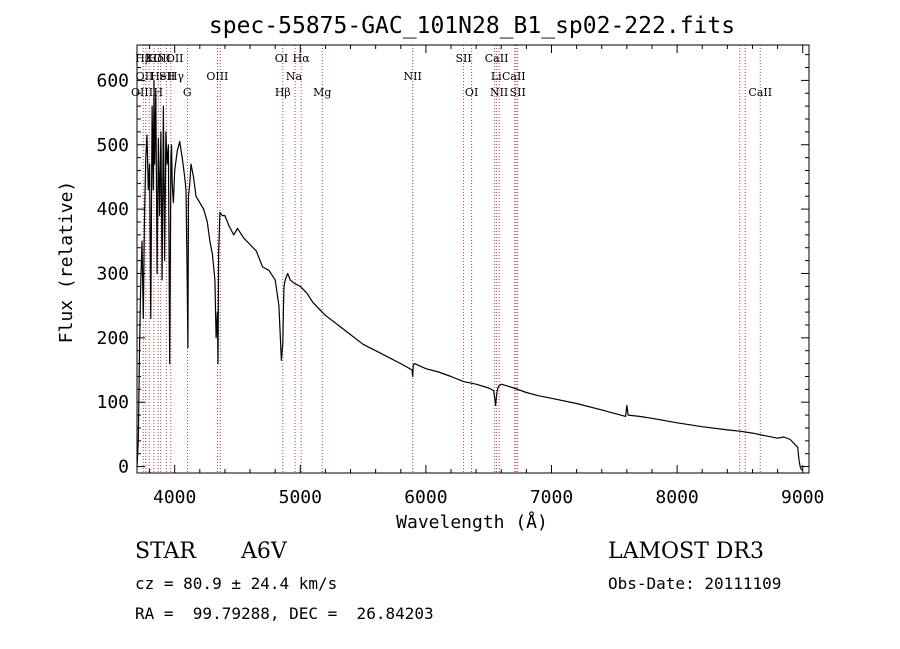  What do you see at coordinates (112, 209) in the screenshot?
I see `y-tick-label: 400` at bounding box center [112, 209].